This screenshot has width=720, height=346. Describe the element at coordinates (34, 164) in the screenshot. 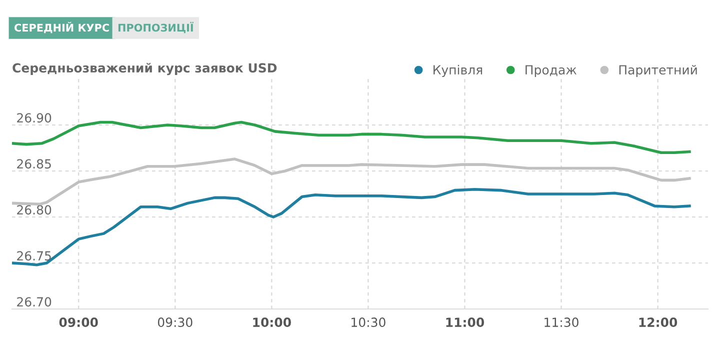

I see `y-tick-label: 26.85` at that location.